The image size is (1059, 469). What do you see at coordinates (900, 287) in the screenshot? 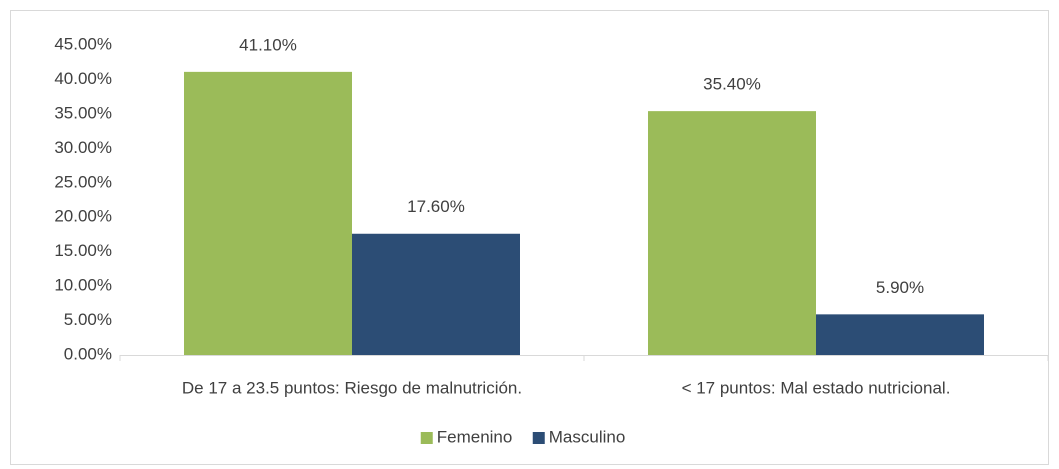
I see `data-label: 5.90%` at bounding box center [900, 287].